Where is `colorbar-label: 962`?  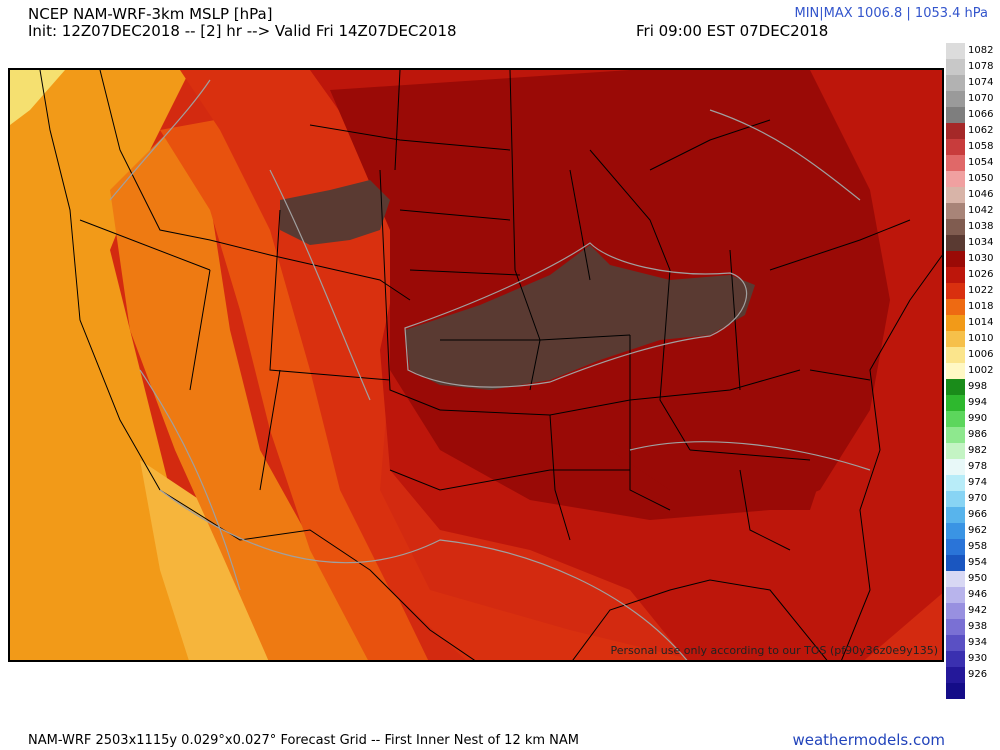 colorbar-label: 962 is located at coordinates (978, 530).